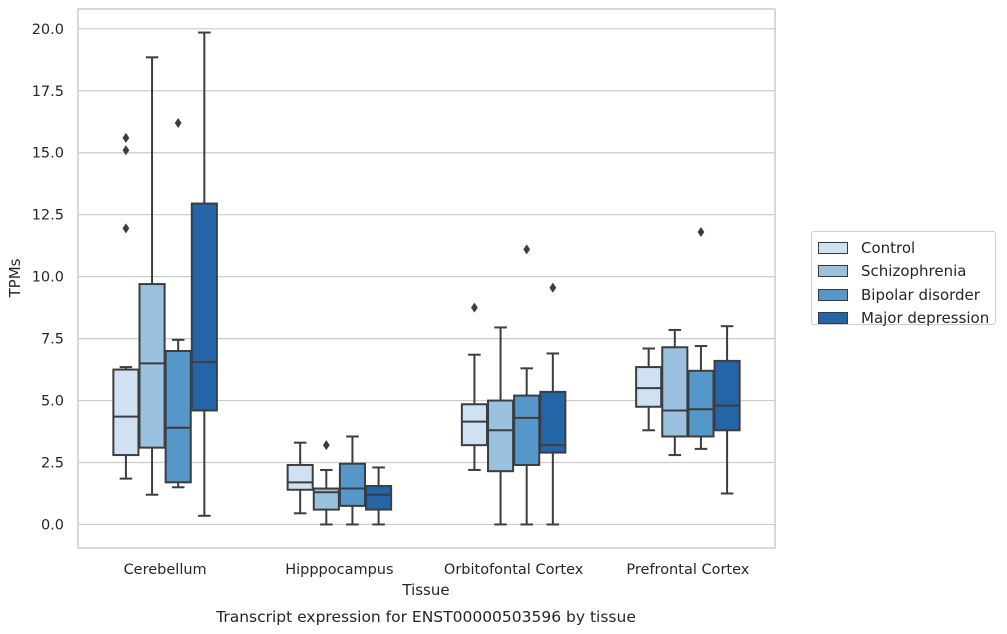 This screenshot has width=1007, height=634. Describe the element at coordinates (52, 464) in the screenshot. I see `y-tick-label: 2.5` at that location.